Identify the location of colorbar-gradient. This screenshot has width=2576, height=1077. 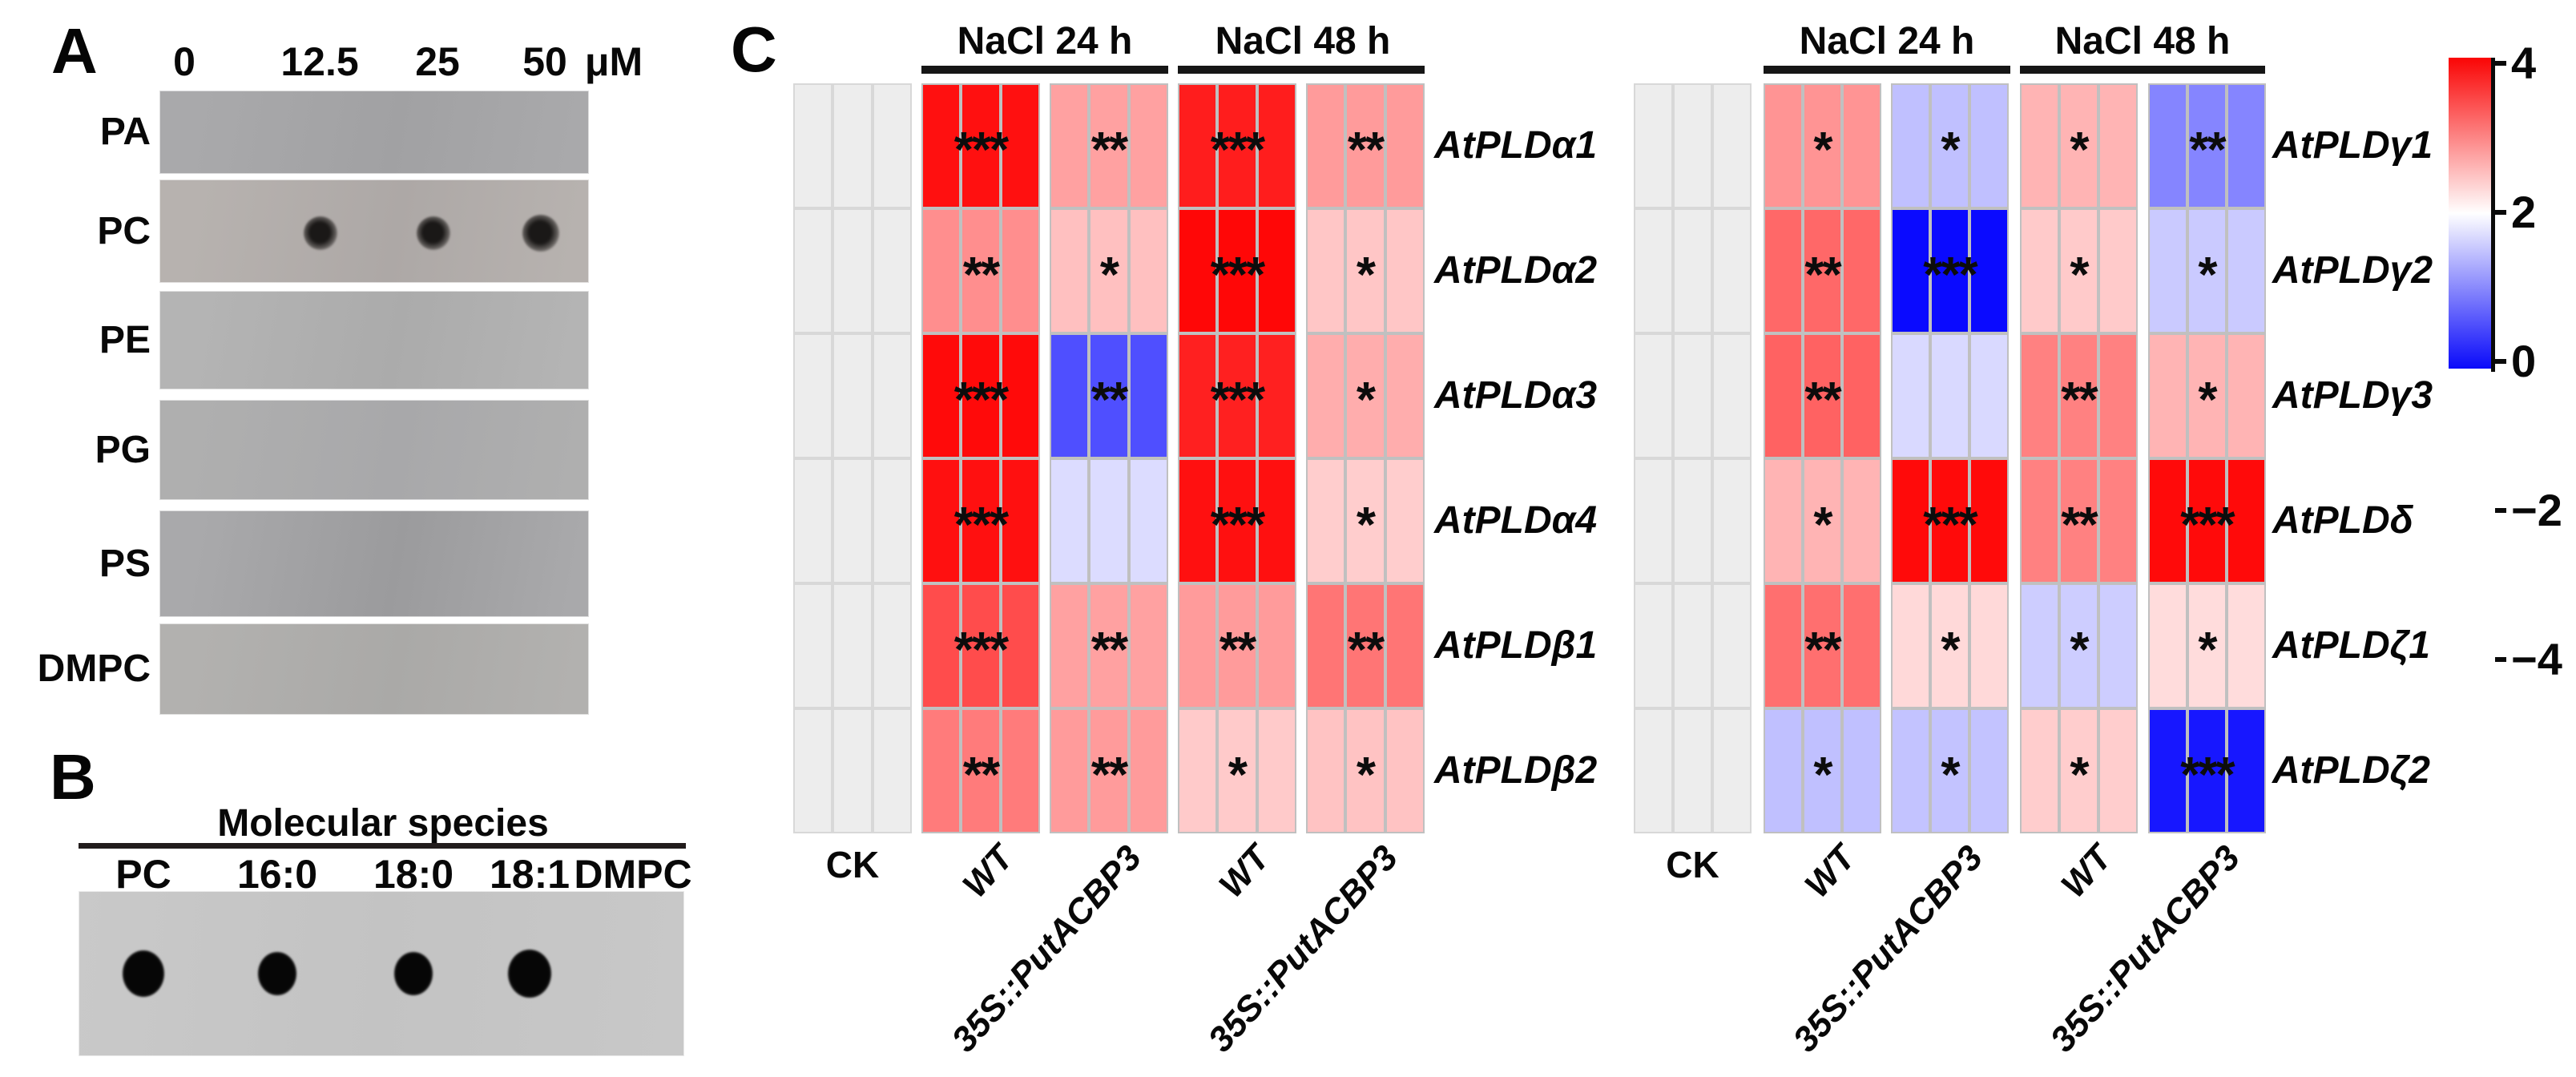
(2470, 213).